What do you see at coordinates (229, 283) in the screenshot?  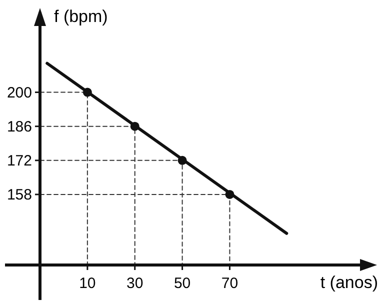 I see `x-tick-label: 70` at bounding box center [229, 283].